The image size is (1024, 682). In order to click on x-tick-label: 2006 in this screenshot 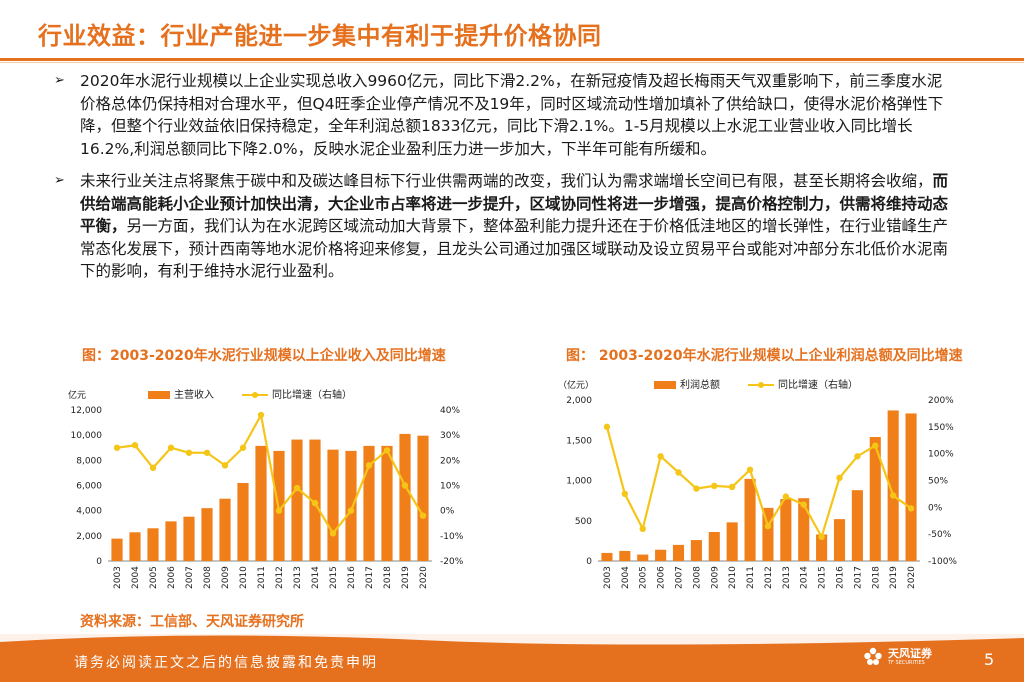, I will do `click(662, 577)`.